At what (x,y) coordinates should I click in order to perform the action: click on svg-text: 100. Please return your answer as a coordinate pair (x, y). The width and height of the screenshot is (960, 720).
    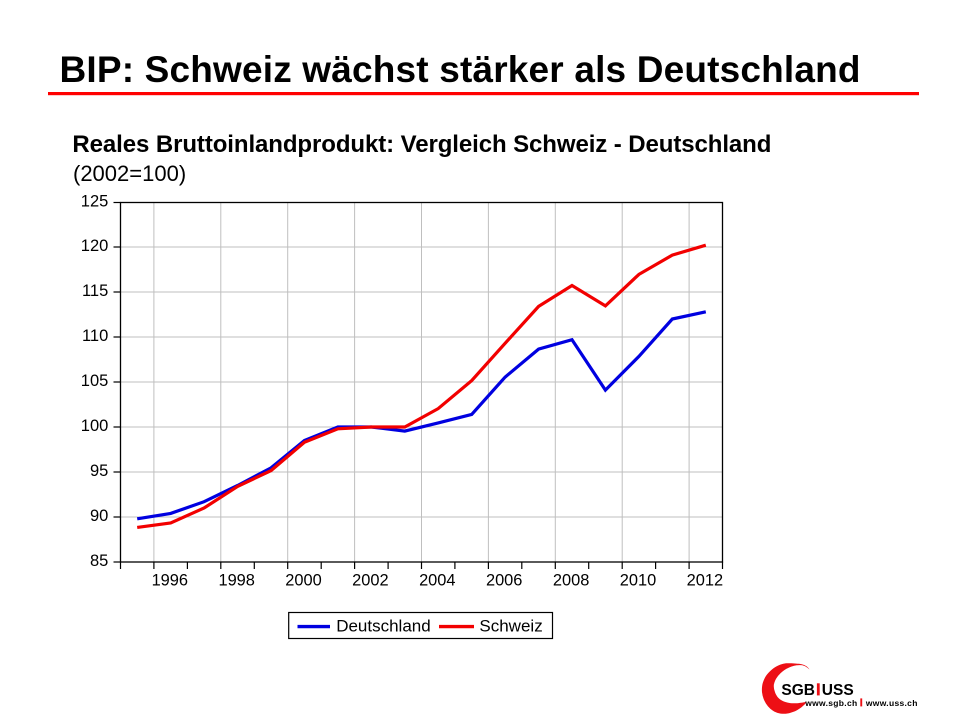
    Looking at the image, I should click on (95, 426).